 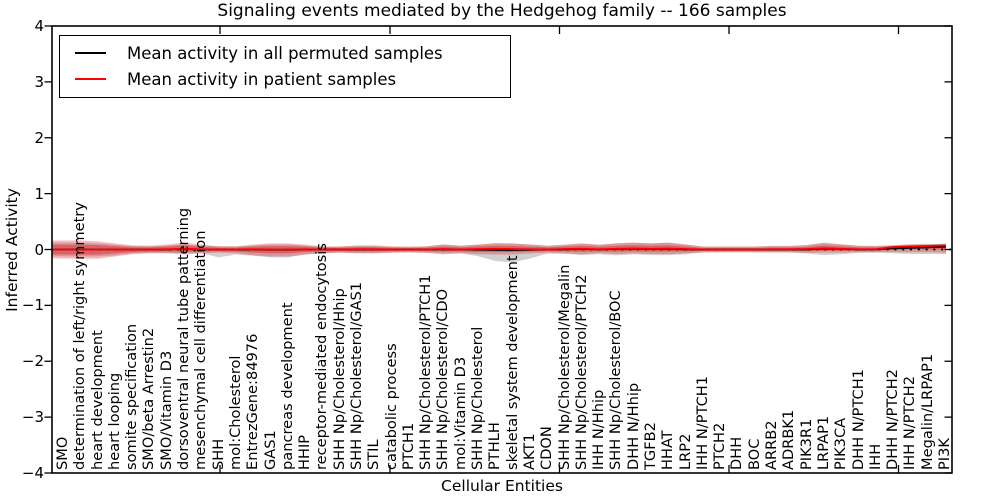 What do you see at coordinates (875, 456) in the screenshot?
I see `x-tick-label: IHH` at bounding box center [875, 456].